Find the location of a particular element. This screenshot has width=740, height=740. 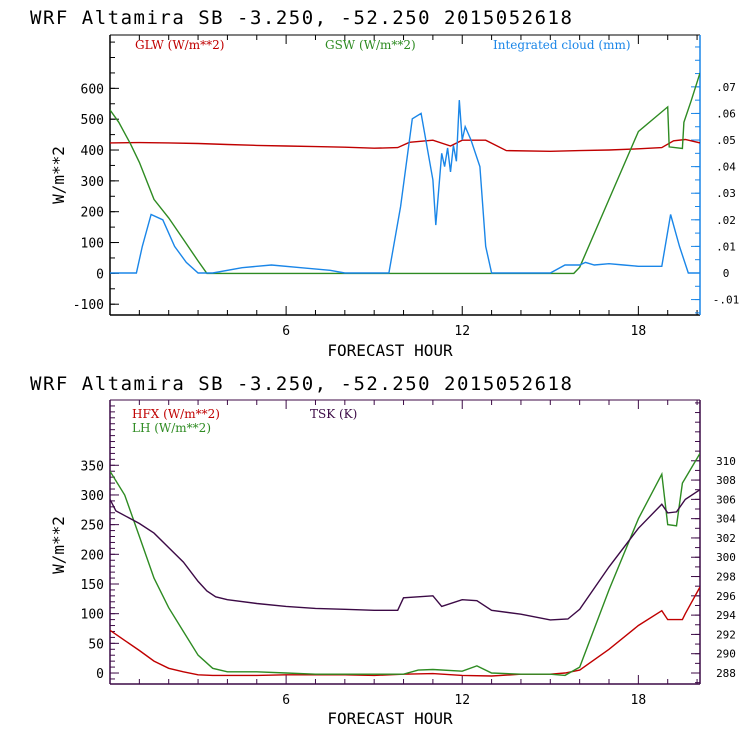

y-tick-label: 250 is located at coordinates (92, 526).